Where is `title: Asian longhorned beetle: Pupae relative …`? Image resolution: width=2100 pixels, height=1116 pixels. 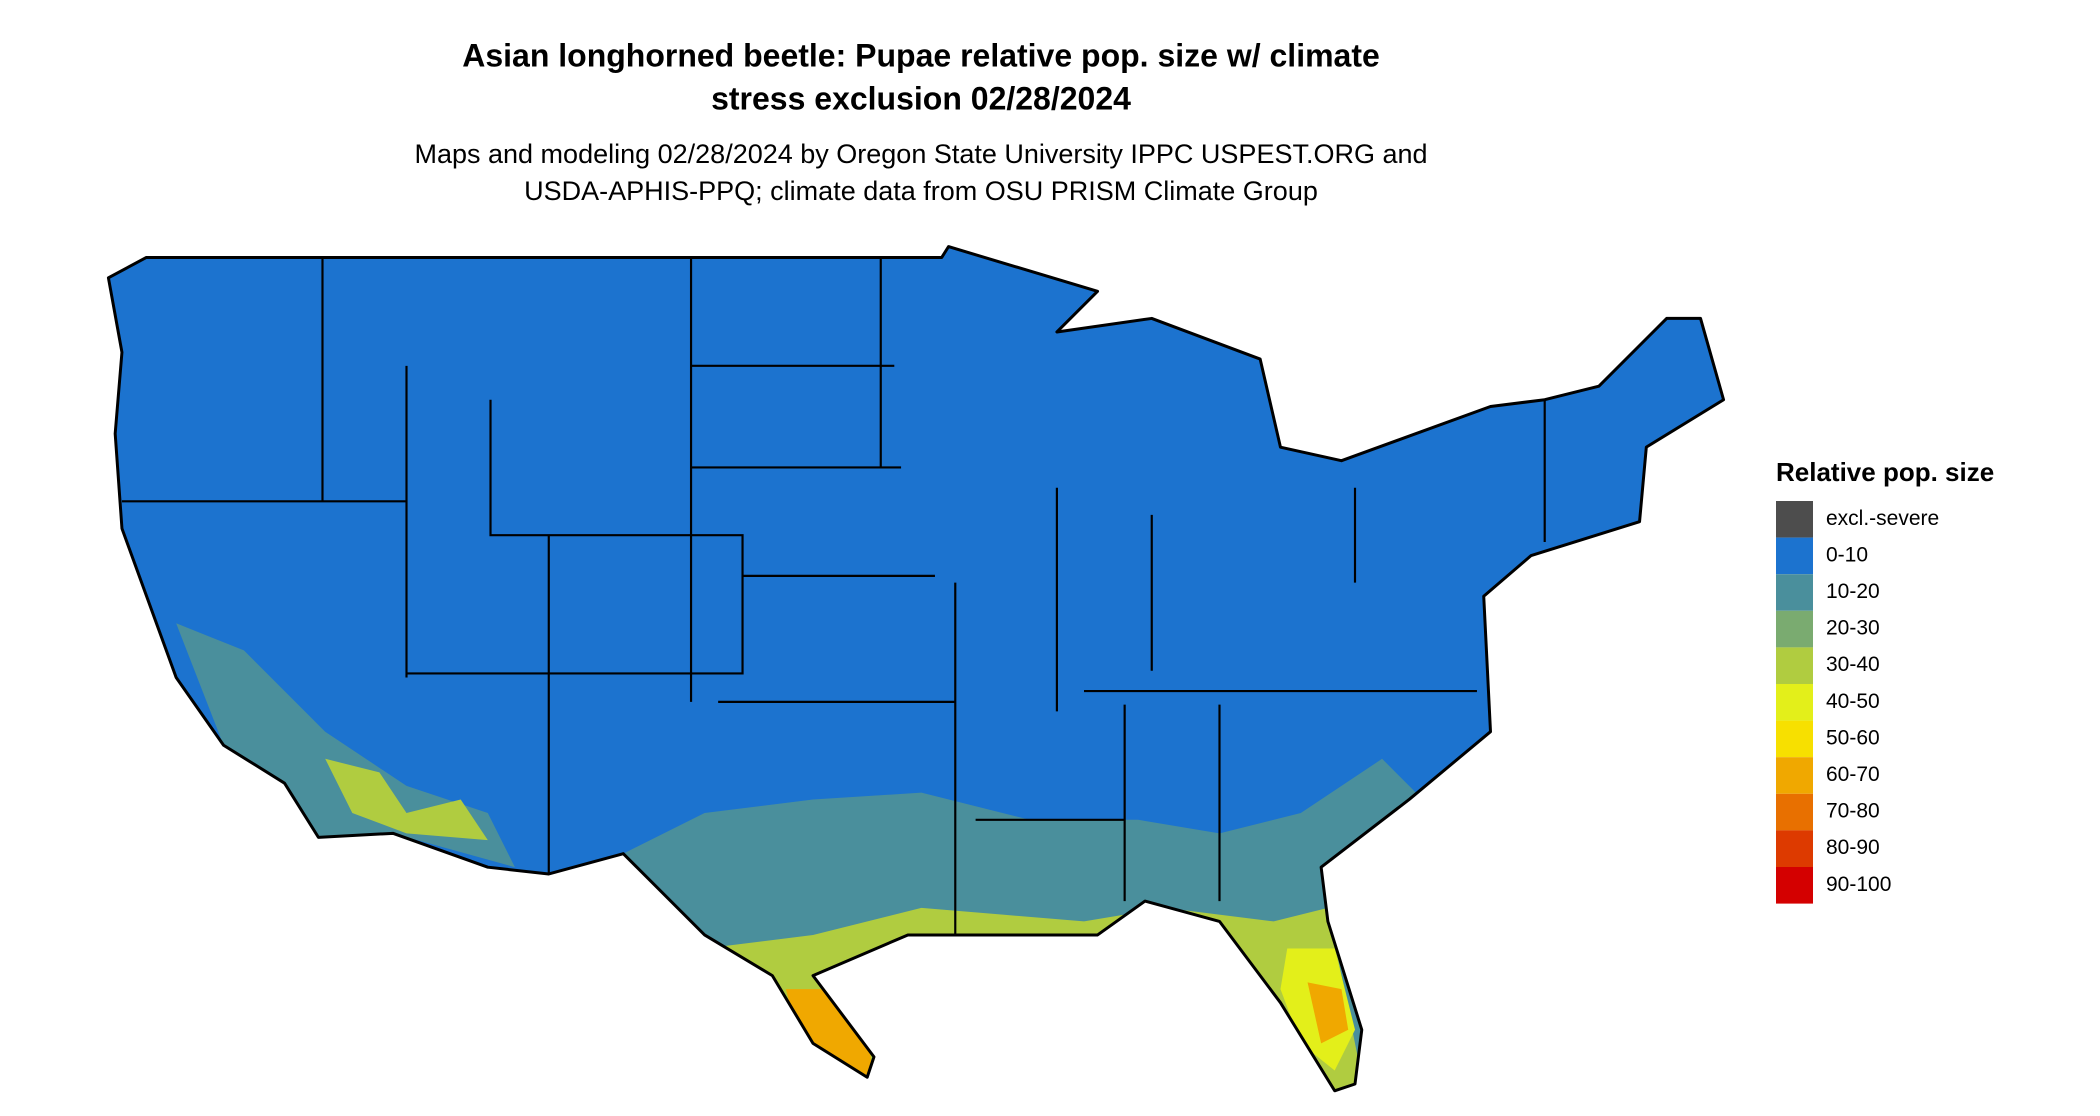 title: Asian longhorned beetle: Pupae relative … is located at coordinates (921, 55).